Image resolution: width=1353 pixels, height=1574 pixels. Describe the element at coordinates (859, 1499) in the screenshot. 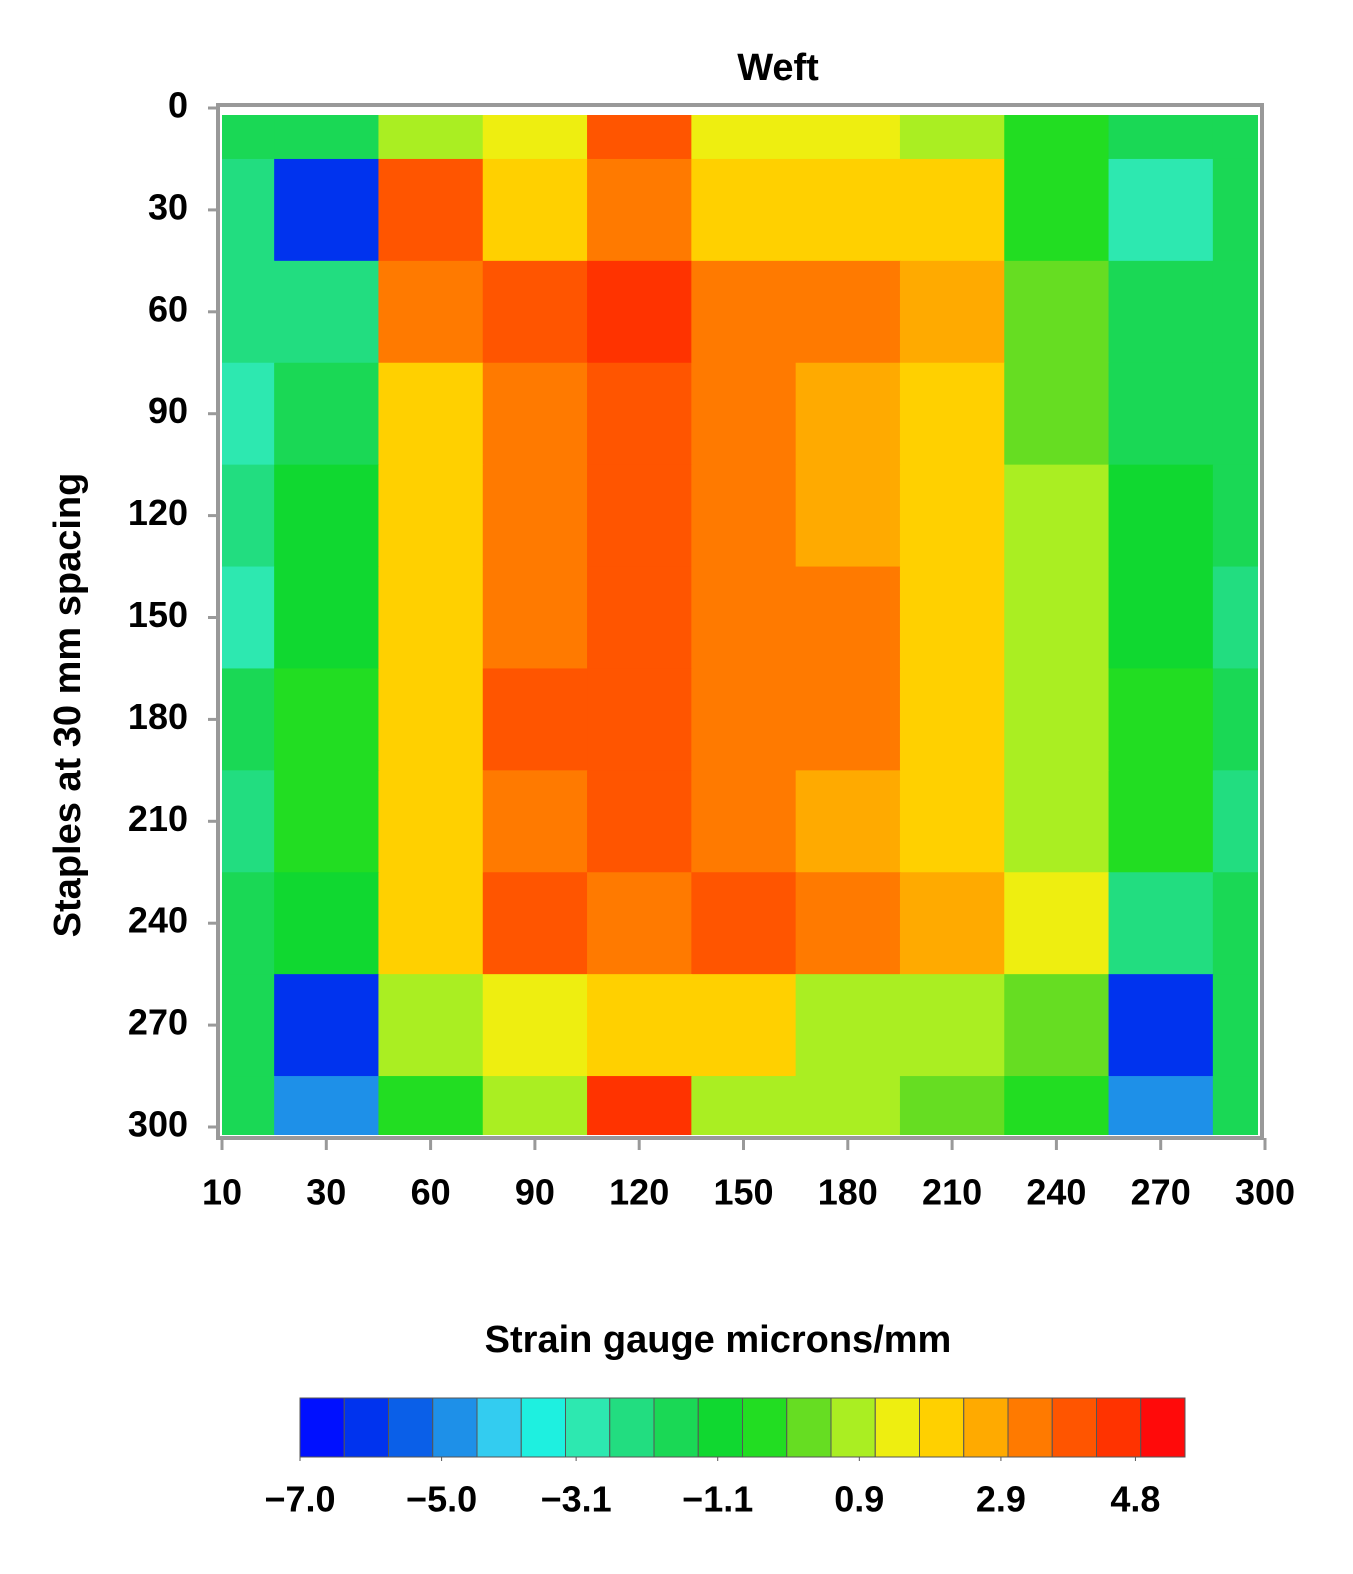

I see `colorbar-tick-label: 0.9` at that location.